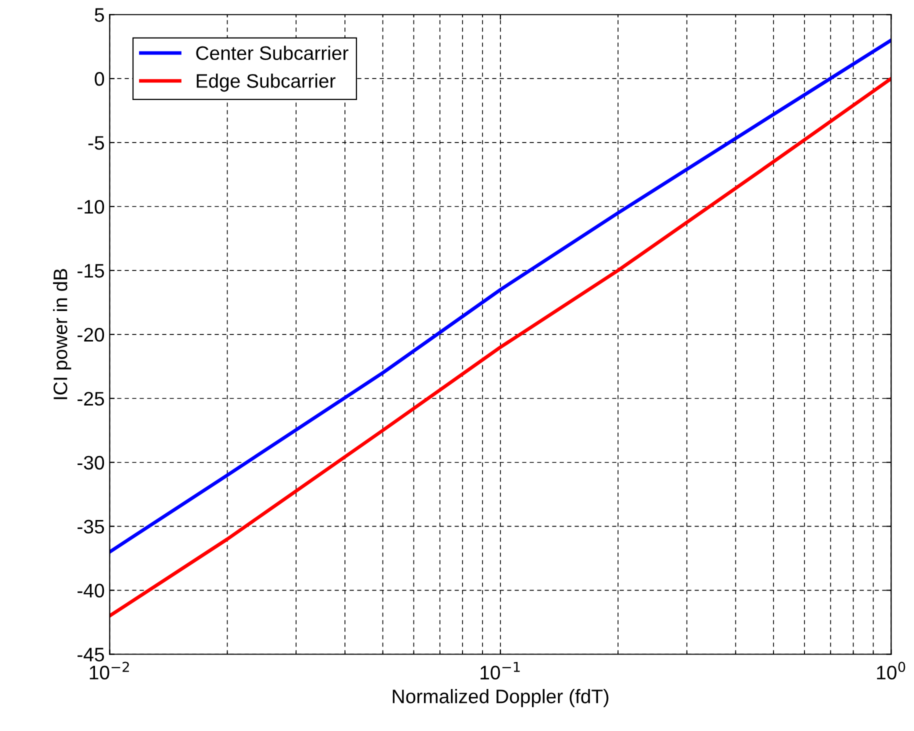 Image resolution: width=914 pixels, height=731 pixels. I want to click on y-tick-label: -30, so click(91, 463).